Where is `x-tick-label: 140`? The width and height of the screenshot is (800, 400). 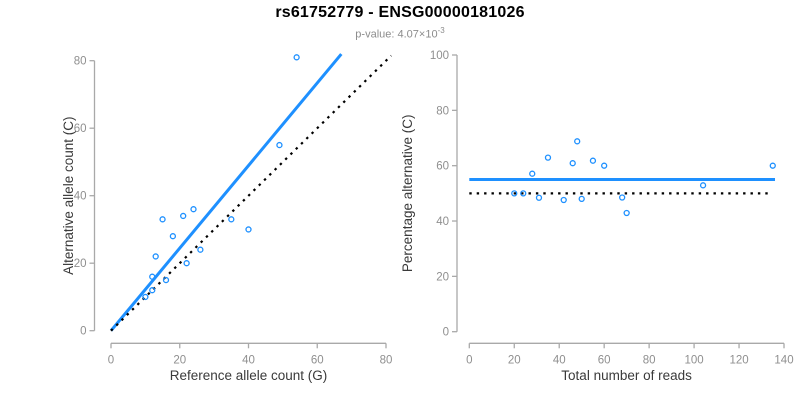
x-tick-label: 140 is located at coordinates (783, 360).